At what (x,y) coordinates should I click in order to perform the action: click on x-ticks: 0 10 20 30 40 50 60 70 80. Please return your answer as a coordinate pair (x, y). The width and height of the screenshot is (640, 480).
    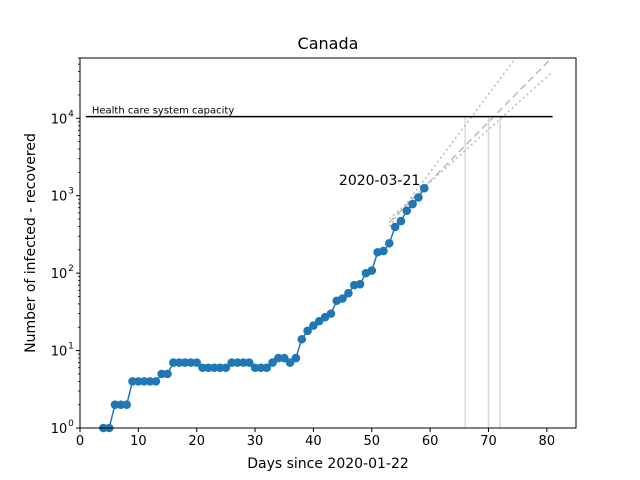
    Looking at the image, I should click on (315, 438).